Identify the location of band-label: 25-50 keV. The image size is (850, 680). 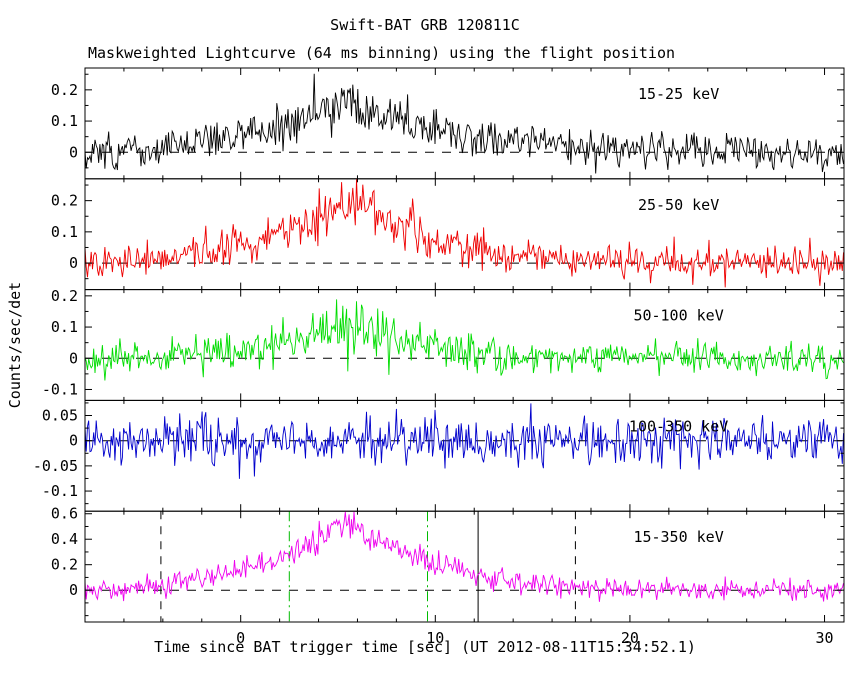
(678, 205).